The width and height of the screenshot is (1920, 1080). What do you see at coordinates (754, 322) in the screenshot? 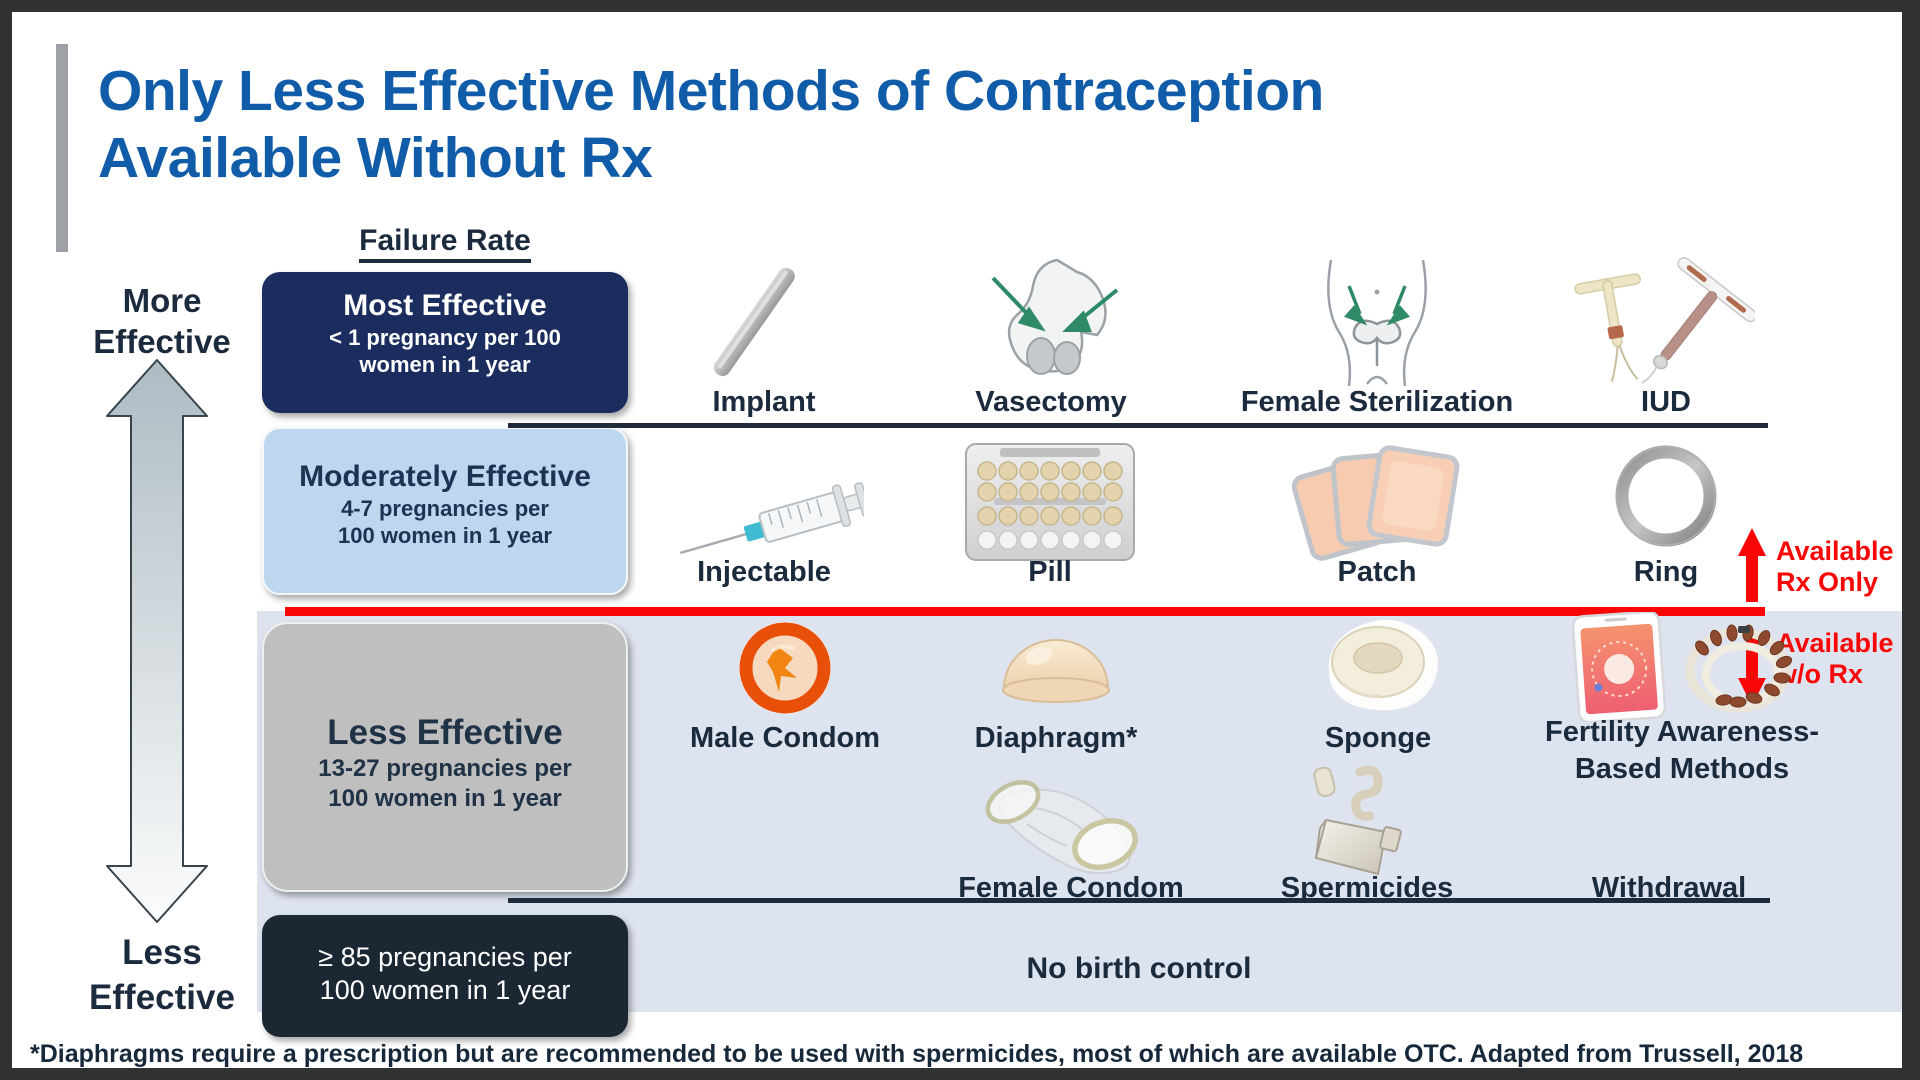
I see `implant-icon` at bounding box center [754, 322].